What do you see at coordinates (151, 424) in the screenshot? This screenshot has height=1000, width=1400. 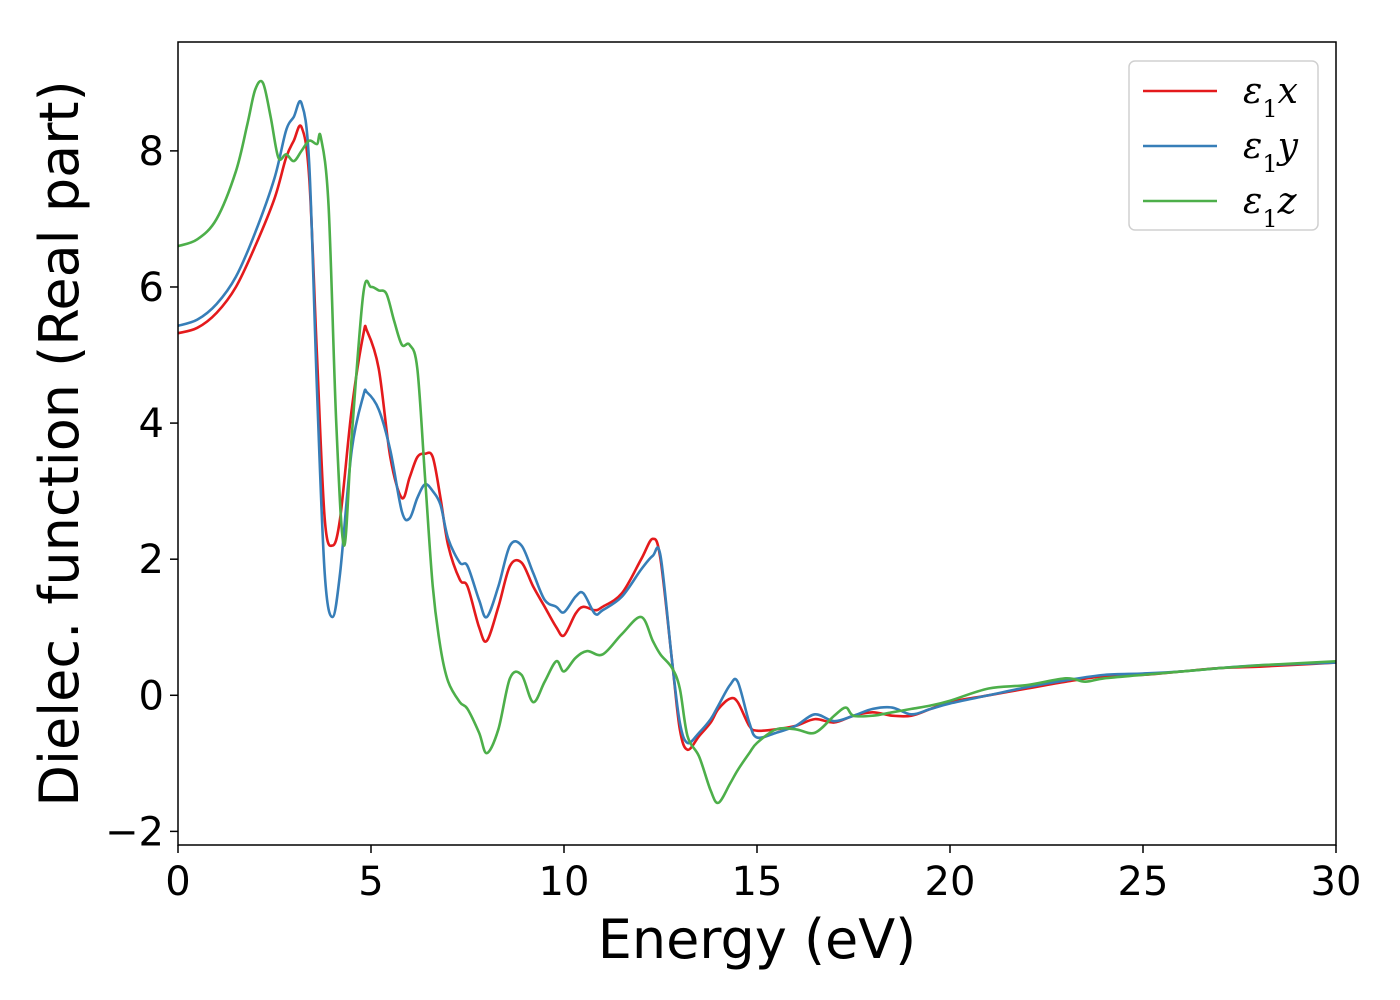 I see `y-tick-label: 4` at bounding box center [151, 424].